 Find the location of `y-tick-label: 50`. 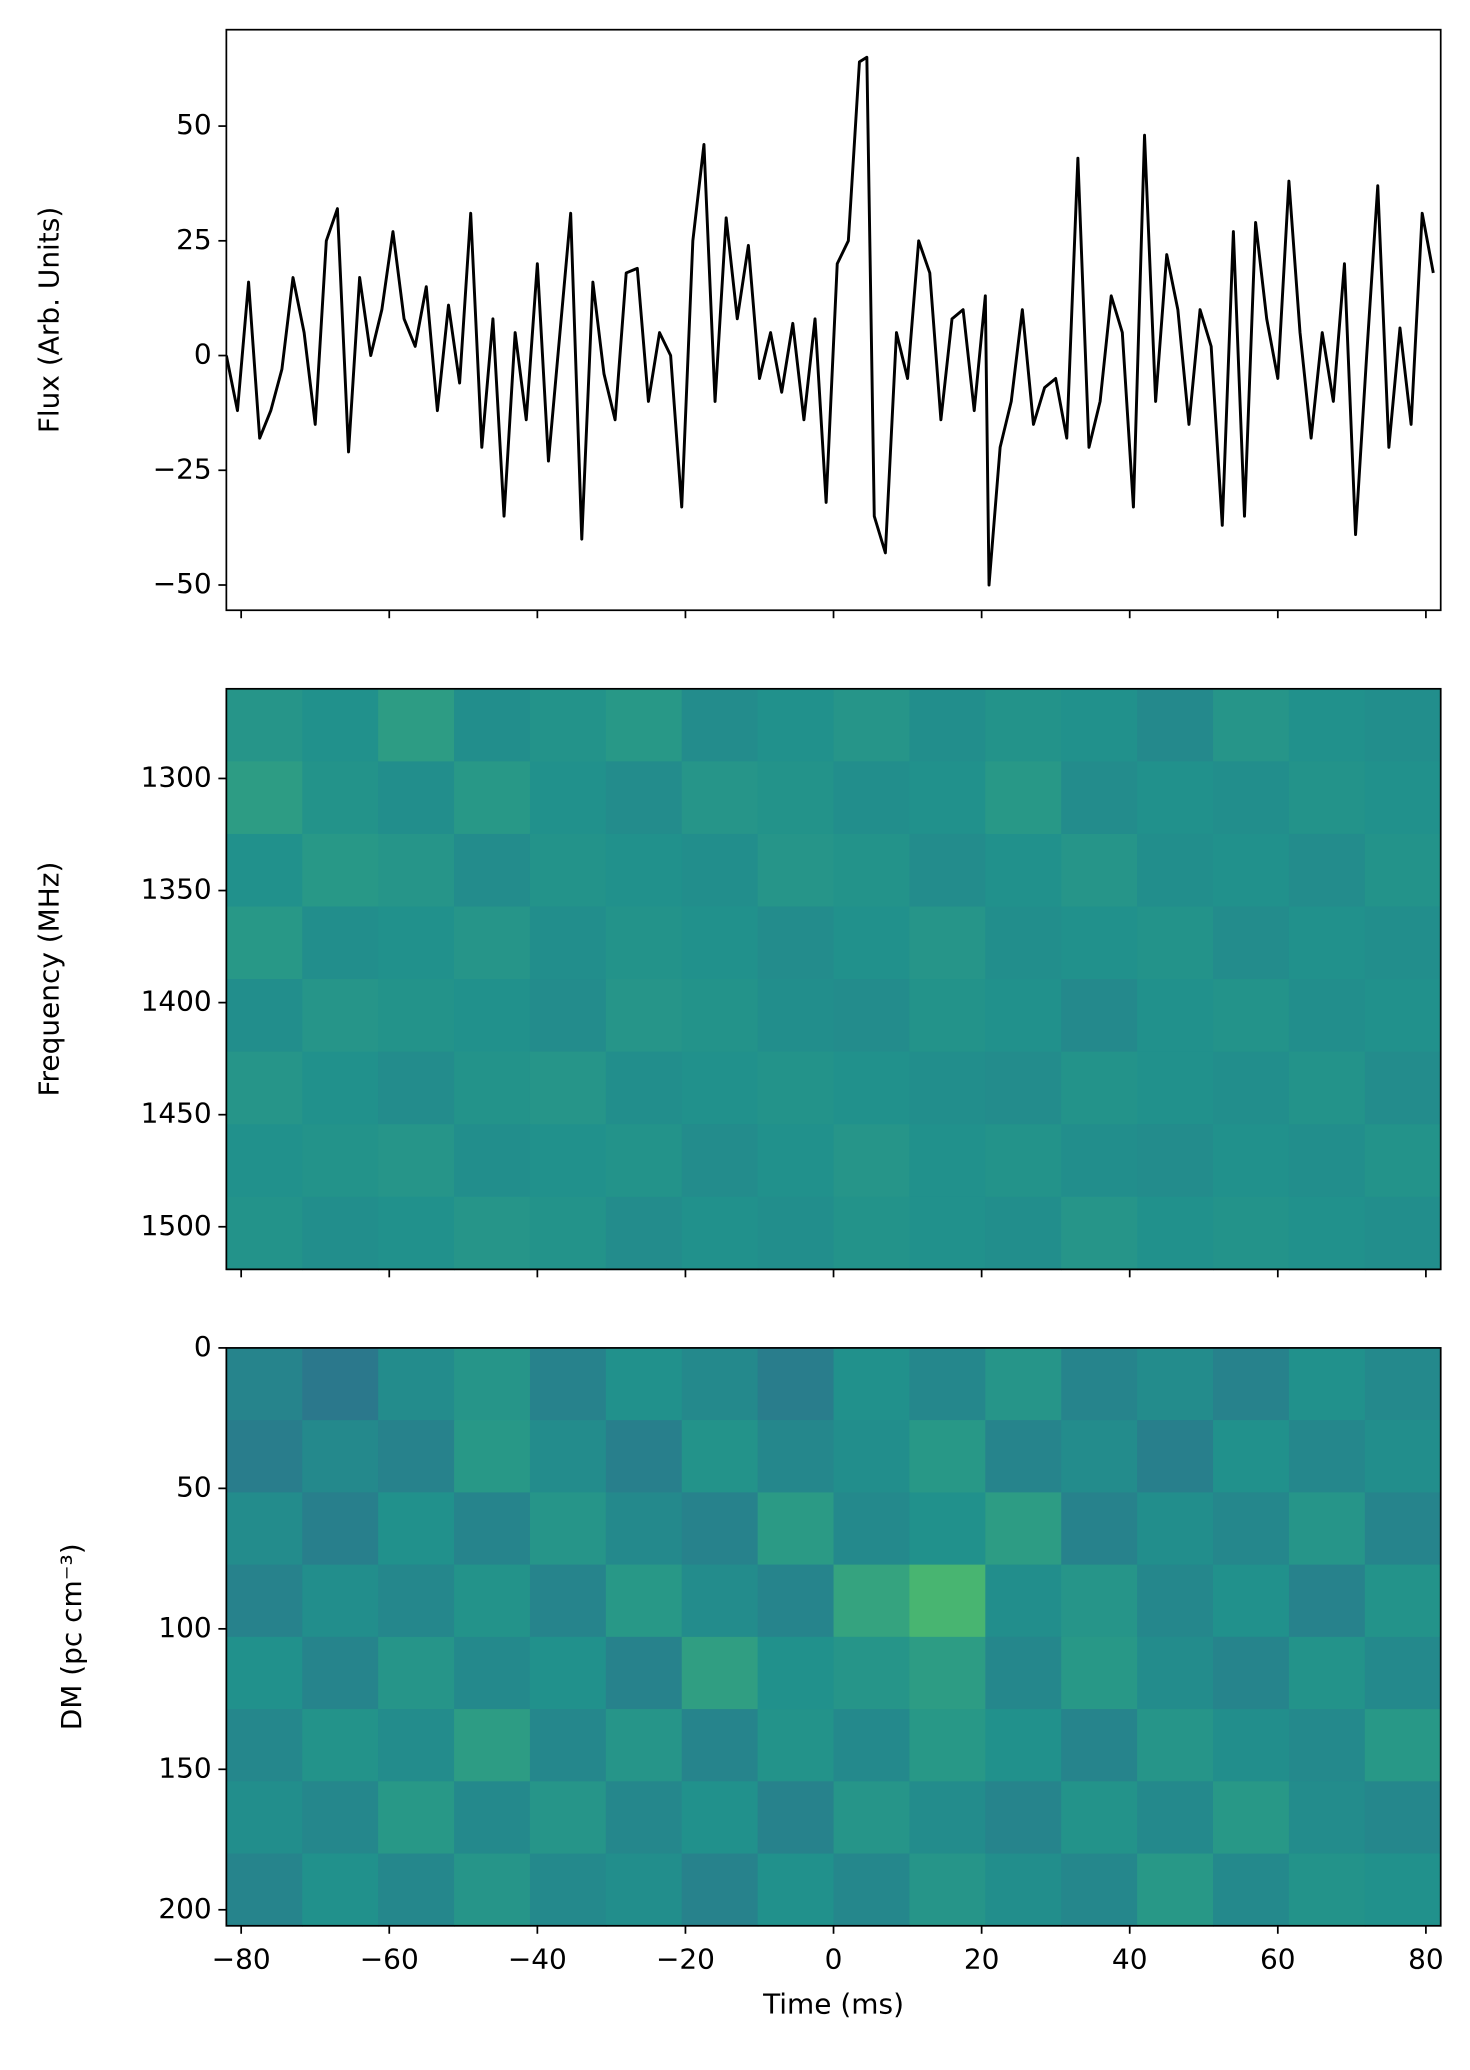

y-tick-label: 50 is located at coordinates (194, 124).